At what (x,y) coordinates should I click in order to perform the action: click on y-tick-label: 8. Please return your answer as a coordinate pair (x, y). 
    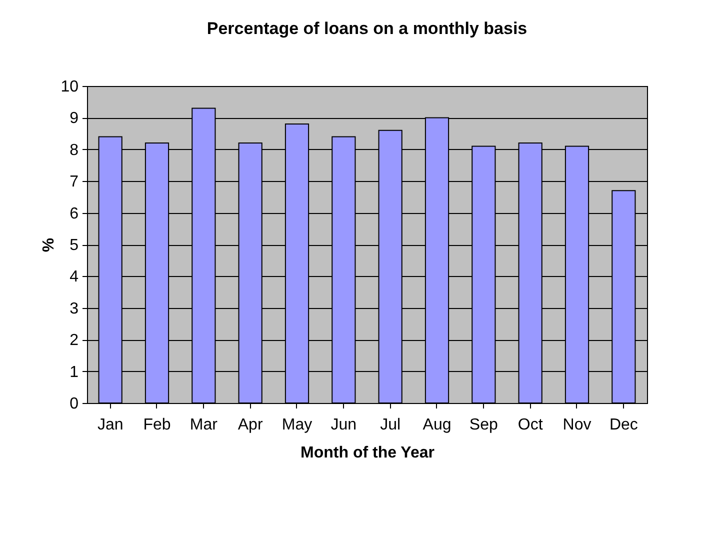
    Looking at the image, I should click on (74, 150).